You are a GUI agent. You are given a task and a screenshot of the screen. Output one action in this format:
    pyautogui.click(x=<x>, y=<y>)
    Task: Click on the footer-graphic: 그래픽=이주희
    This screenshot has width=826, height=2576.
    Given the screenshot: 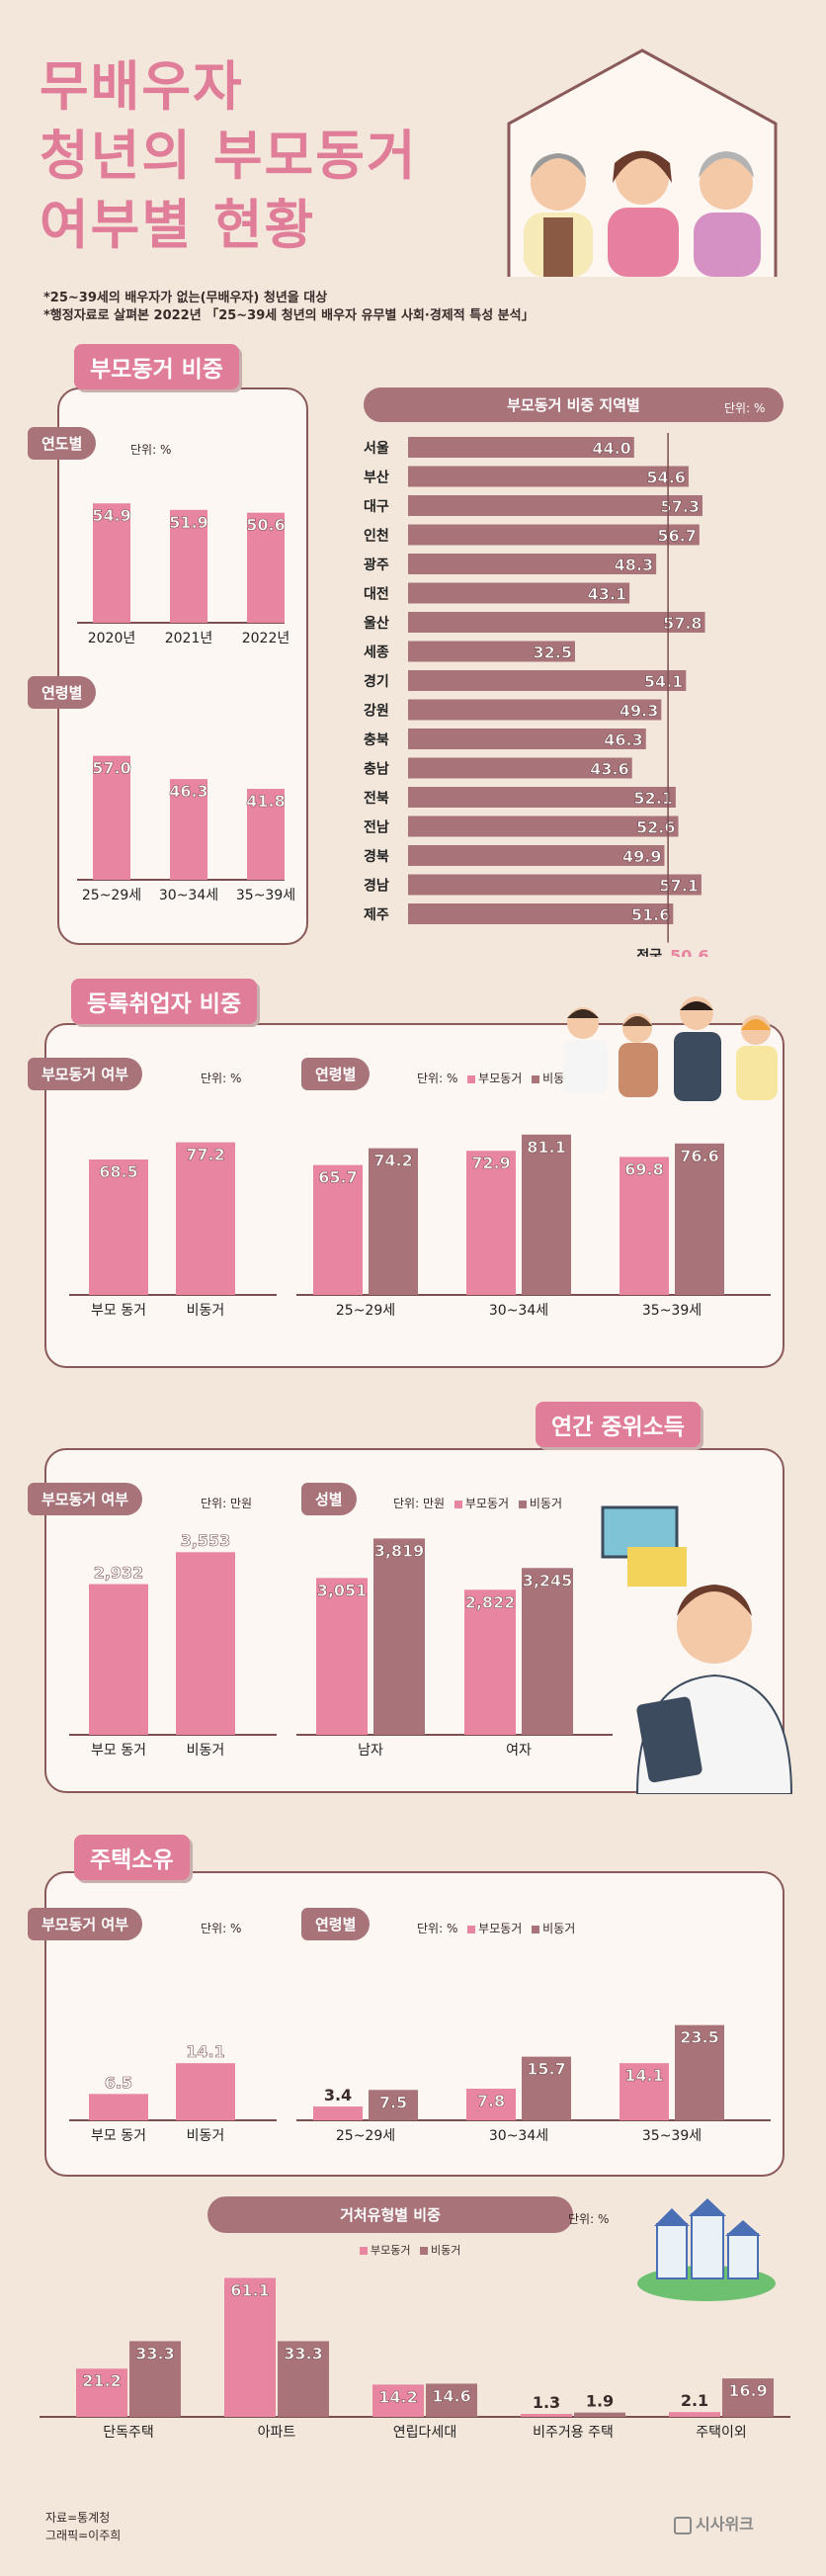 What is the action you would take?
    pyautogui.click(x=83, y=2535)
    